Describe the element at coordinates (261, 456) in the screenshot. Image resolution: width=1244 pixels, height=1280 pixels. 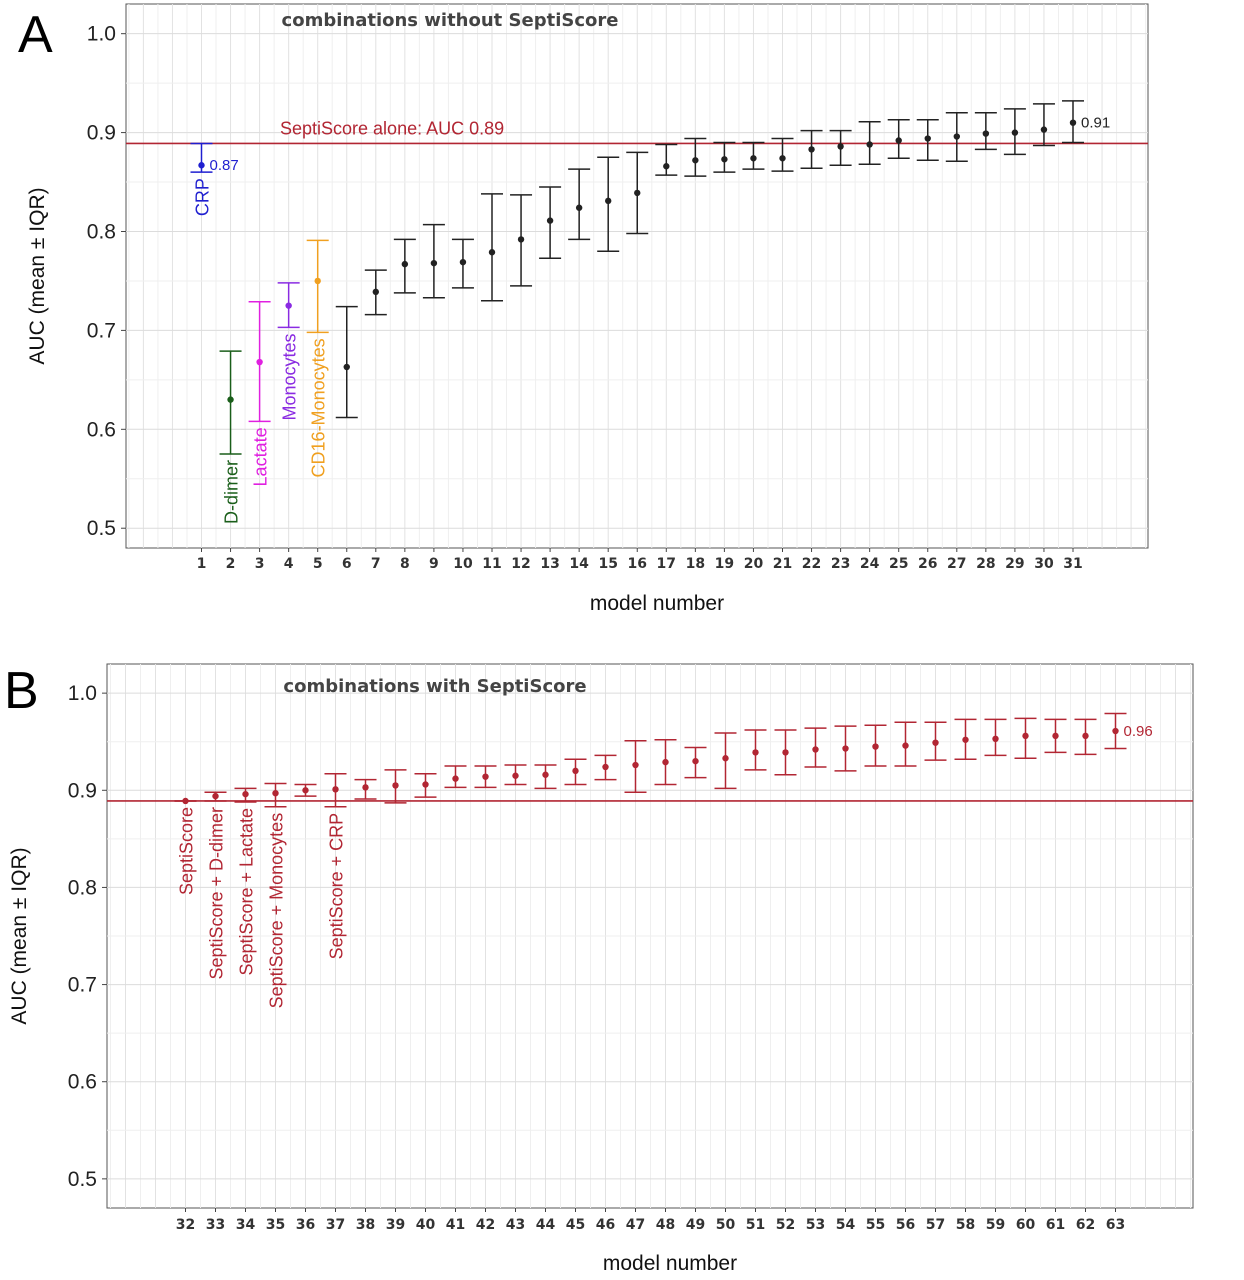
I see `marker-label: Lactate` at that location.